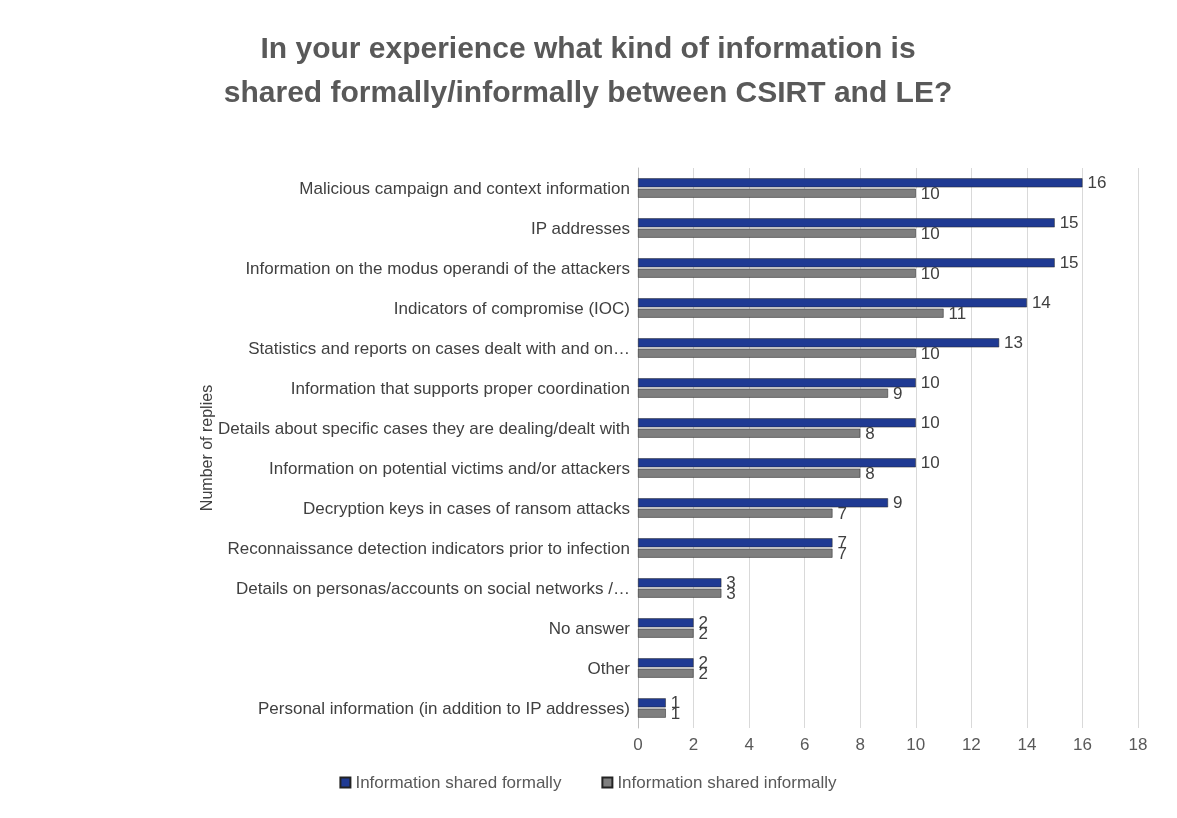 The height and width of the screenshot is (818, 1177). Describe the element at coordinates (464, 188) in the screenshot. I see `y-tick-label: Malicious campaign and context information` at that location.